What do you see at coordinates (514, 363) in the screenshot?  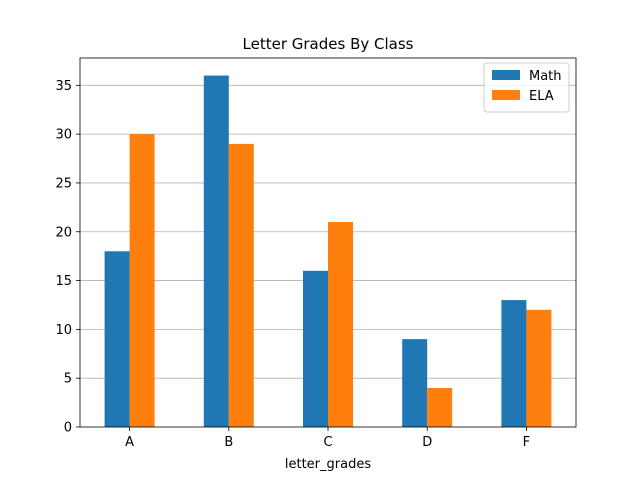 I see `bar-math-f` at bounding box center [514, 363].